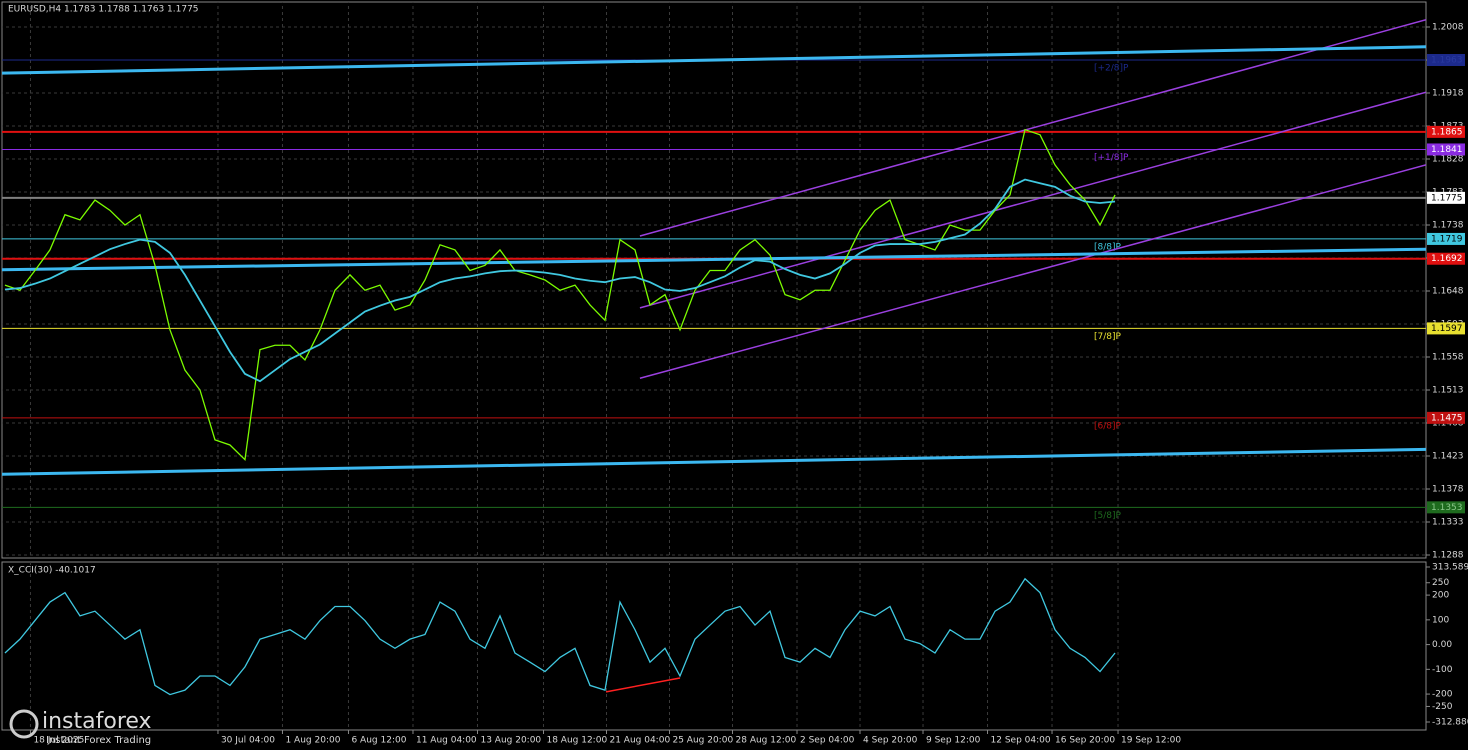 This screenshot has width=1468, height=750. What do you see at coordinates (103, 10) in the screenshot?
I see `chart-title: EURUSD,H4 1.1783 1.1788 1.1763 1.1775` at bounding box center [103, 10].